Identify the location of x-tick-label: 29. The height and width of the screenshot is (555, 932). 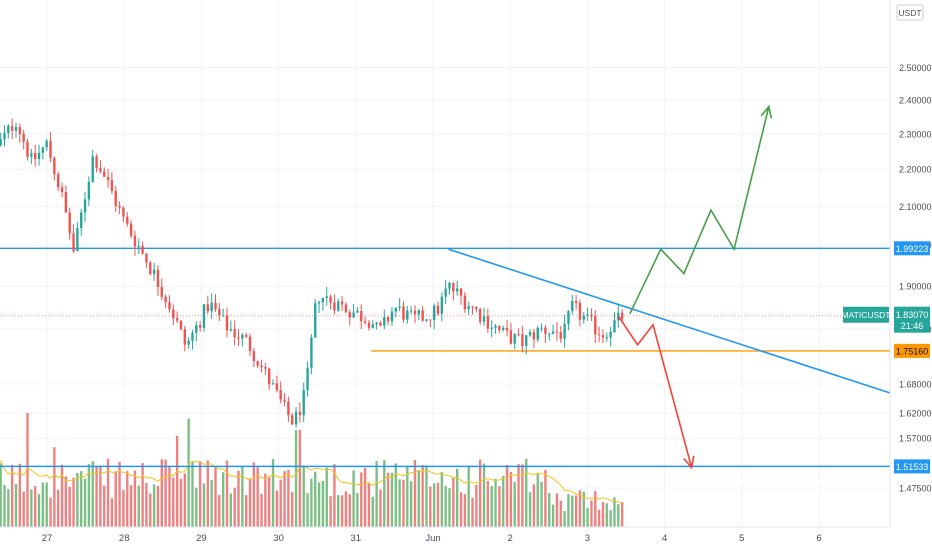
(201, 538).